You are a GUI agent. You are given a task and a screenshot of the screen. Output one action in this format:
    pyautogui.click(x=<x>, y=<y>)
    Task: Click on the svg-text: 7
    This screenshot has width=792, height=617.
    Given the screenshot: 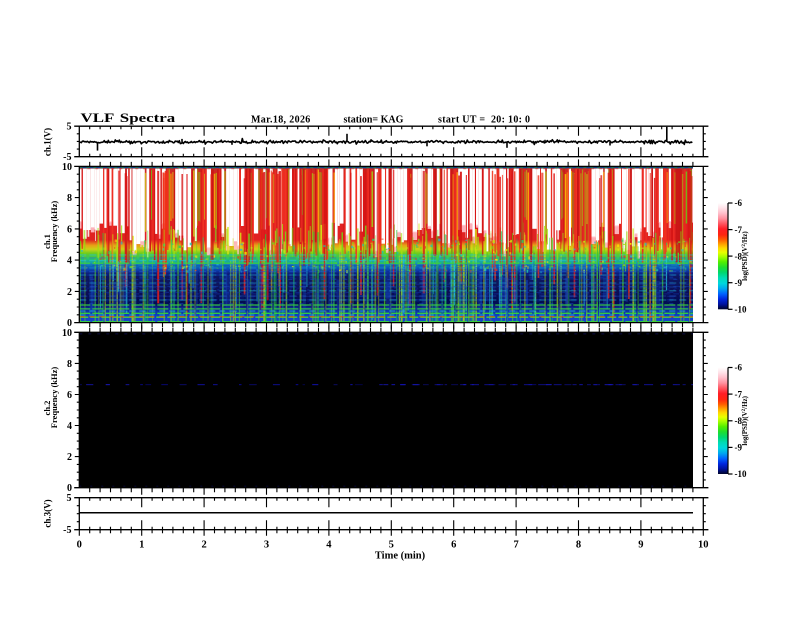 What is the action you would take?
    pyautogui.click(x=515, y=545)
    